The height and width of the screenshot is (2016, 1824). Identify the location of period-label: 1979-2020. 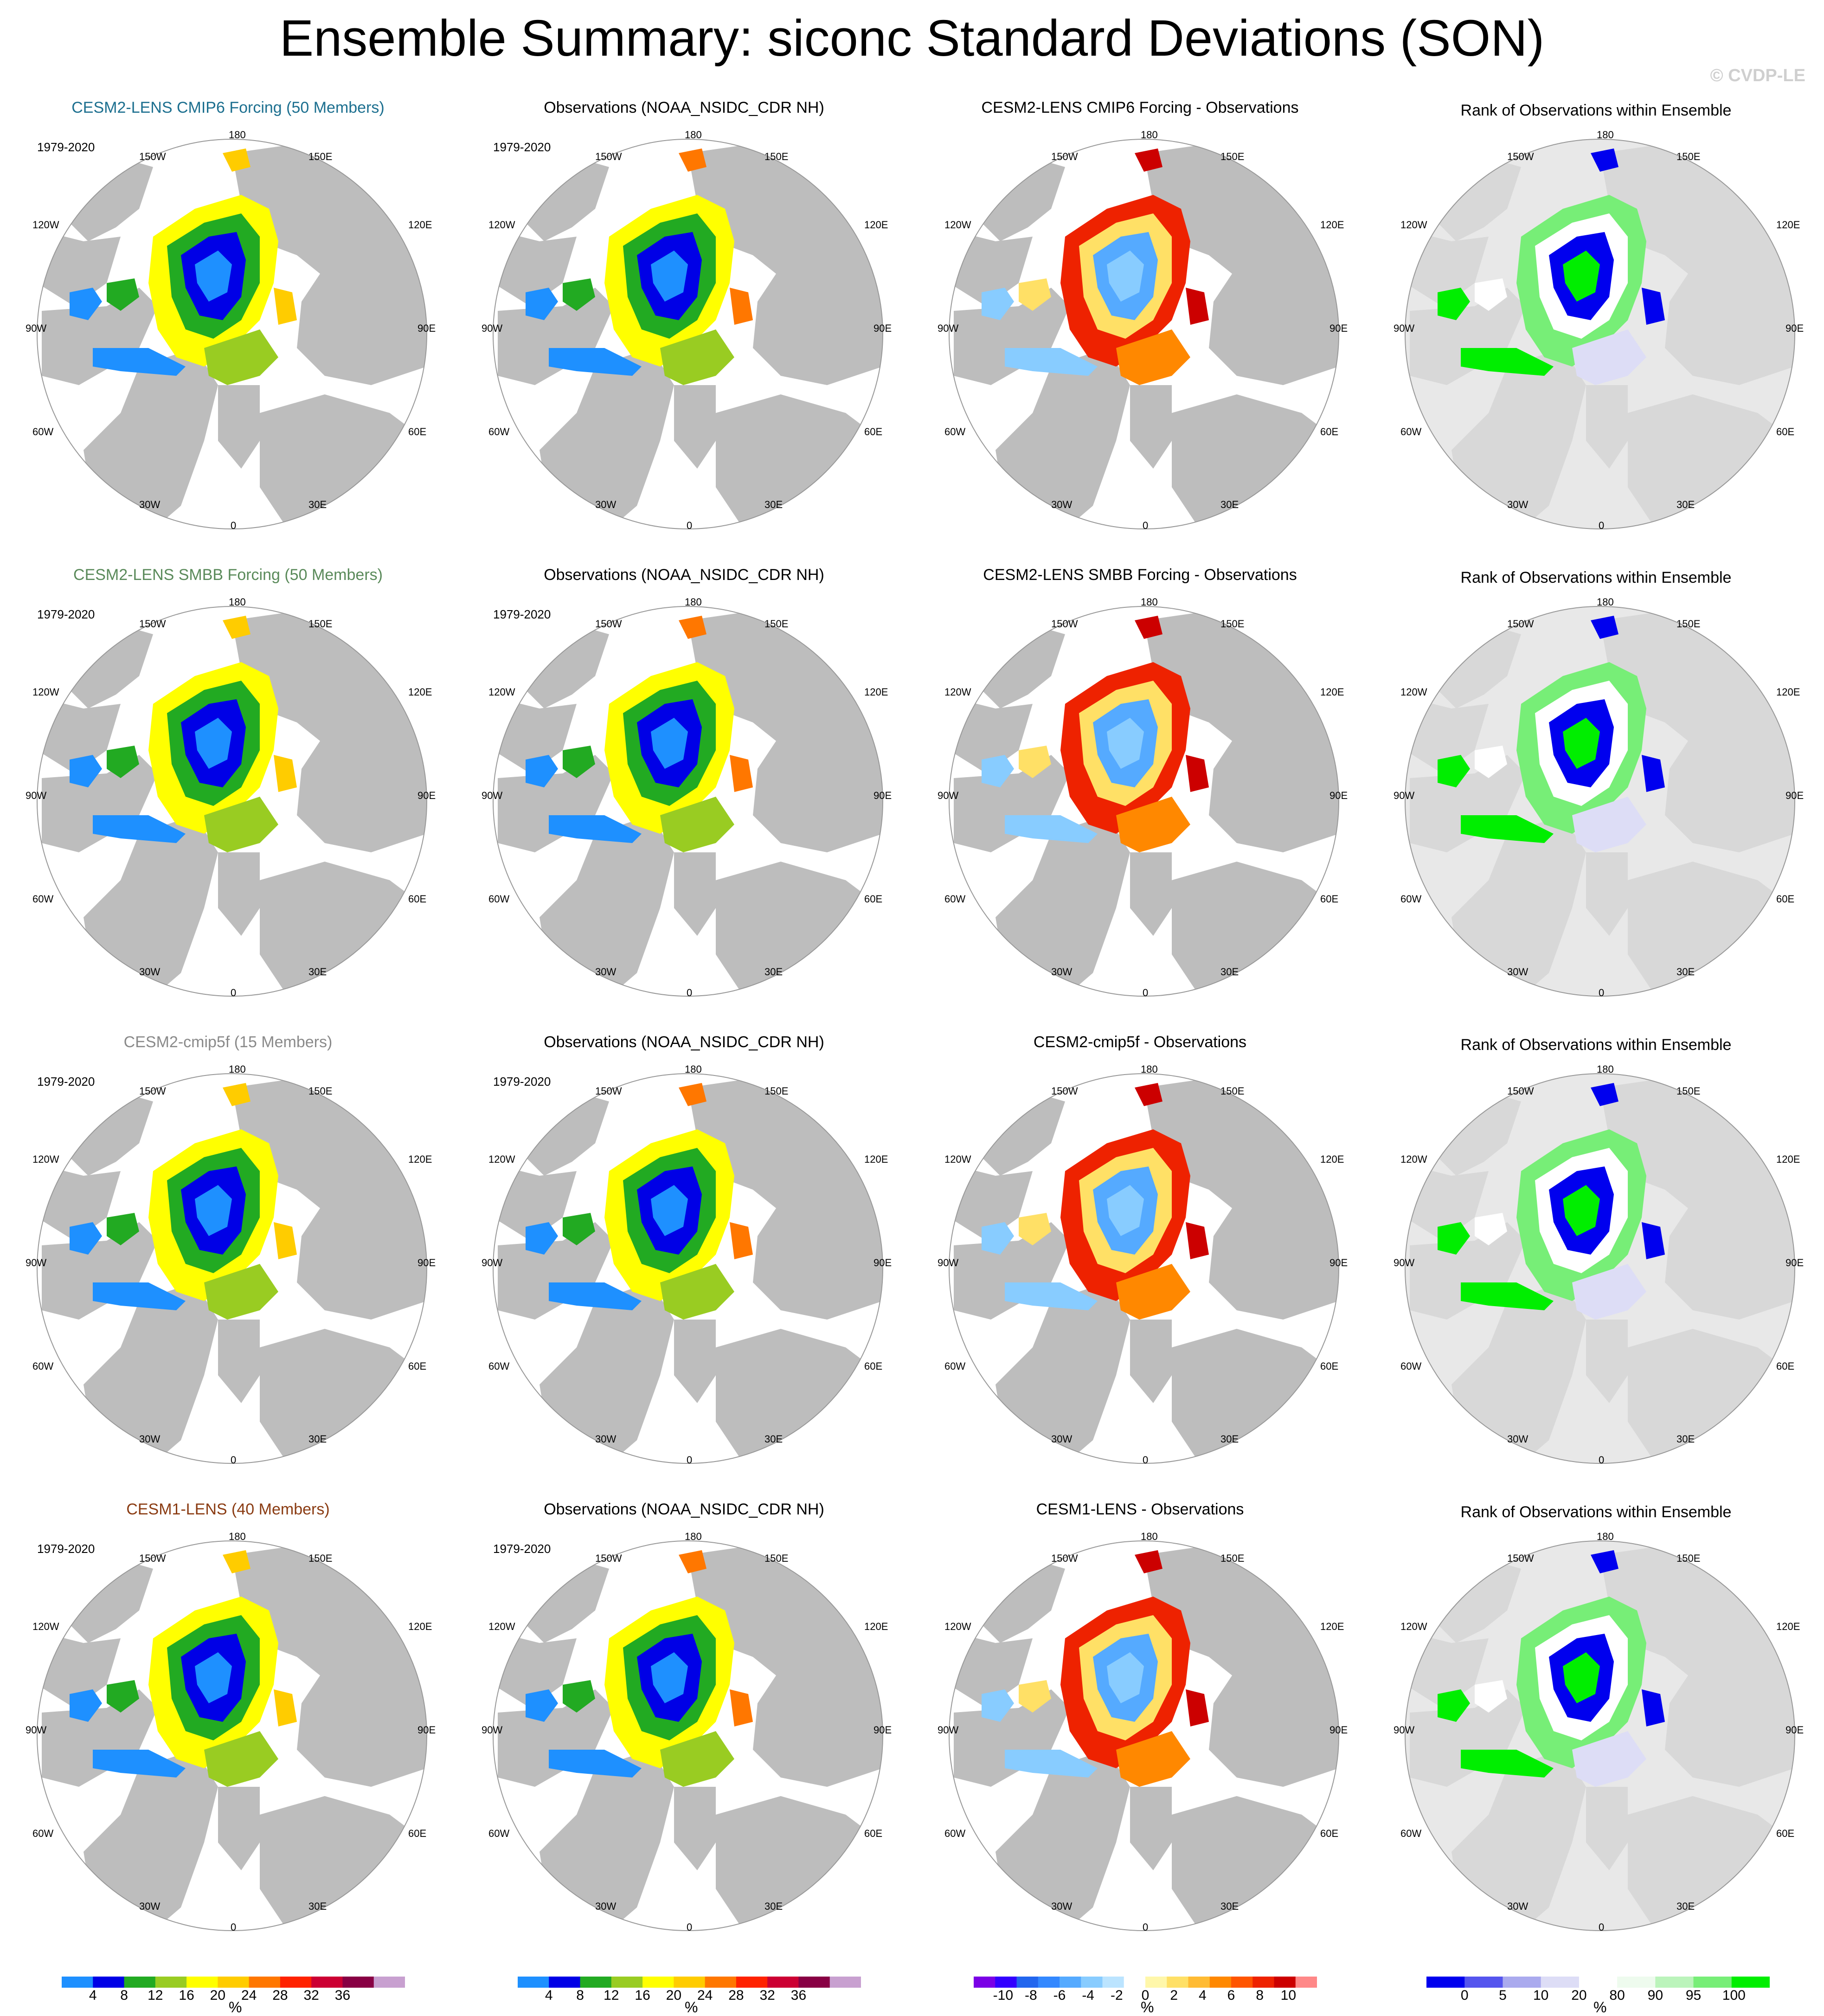
(66, 147).